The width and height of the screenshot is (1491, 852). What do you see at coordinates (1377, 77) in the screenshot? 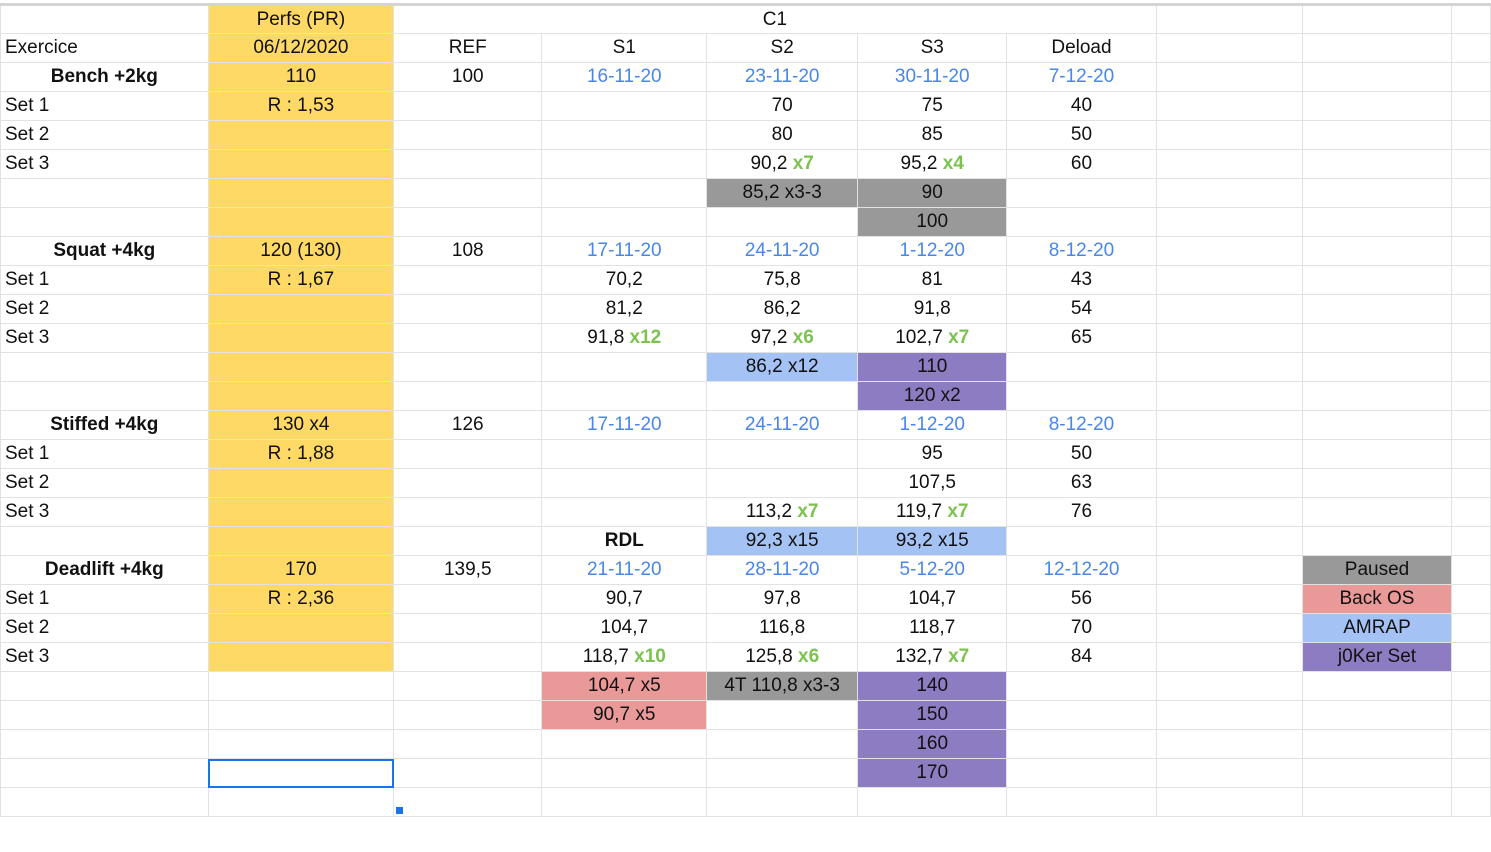
I see `cell-I3` at bounding box center [1377, 77].